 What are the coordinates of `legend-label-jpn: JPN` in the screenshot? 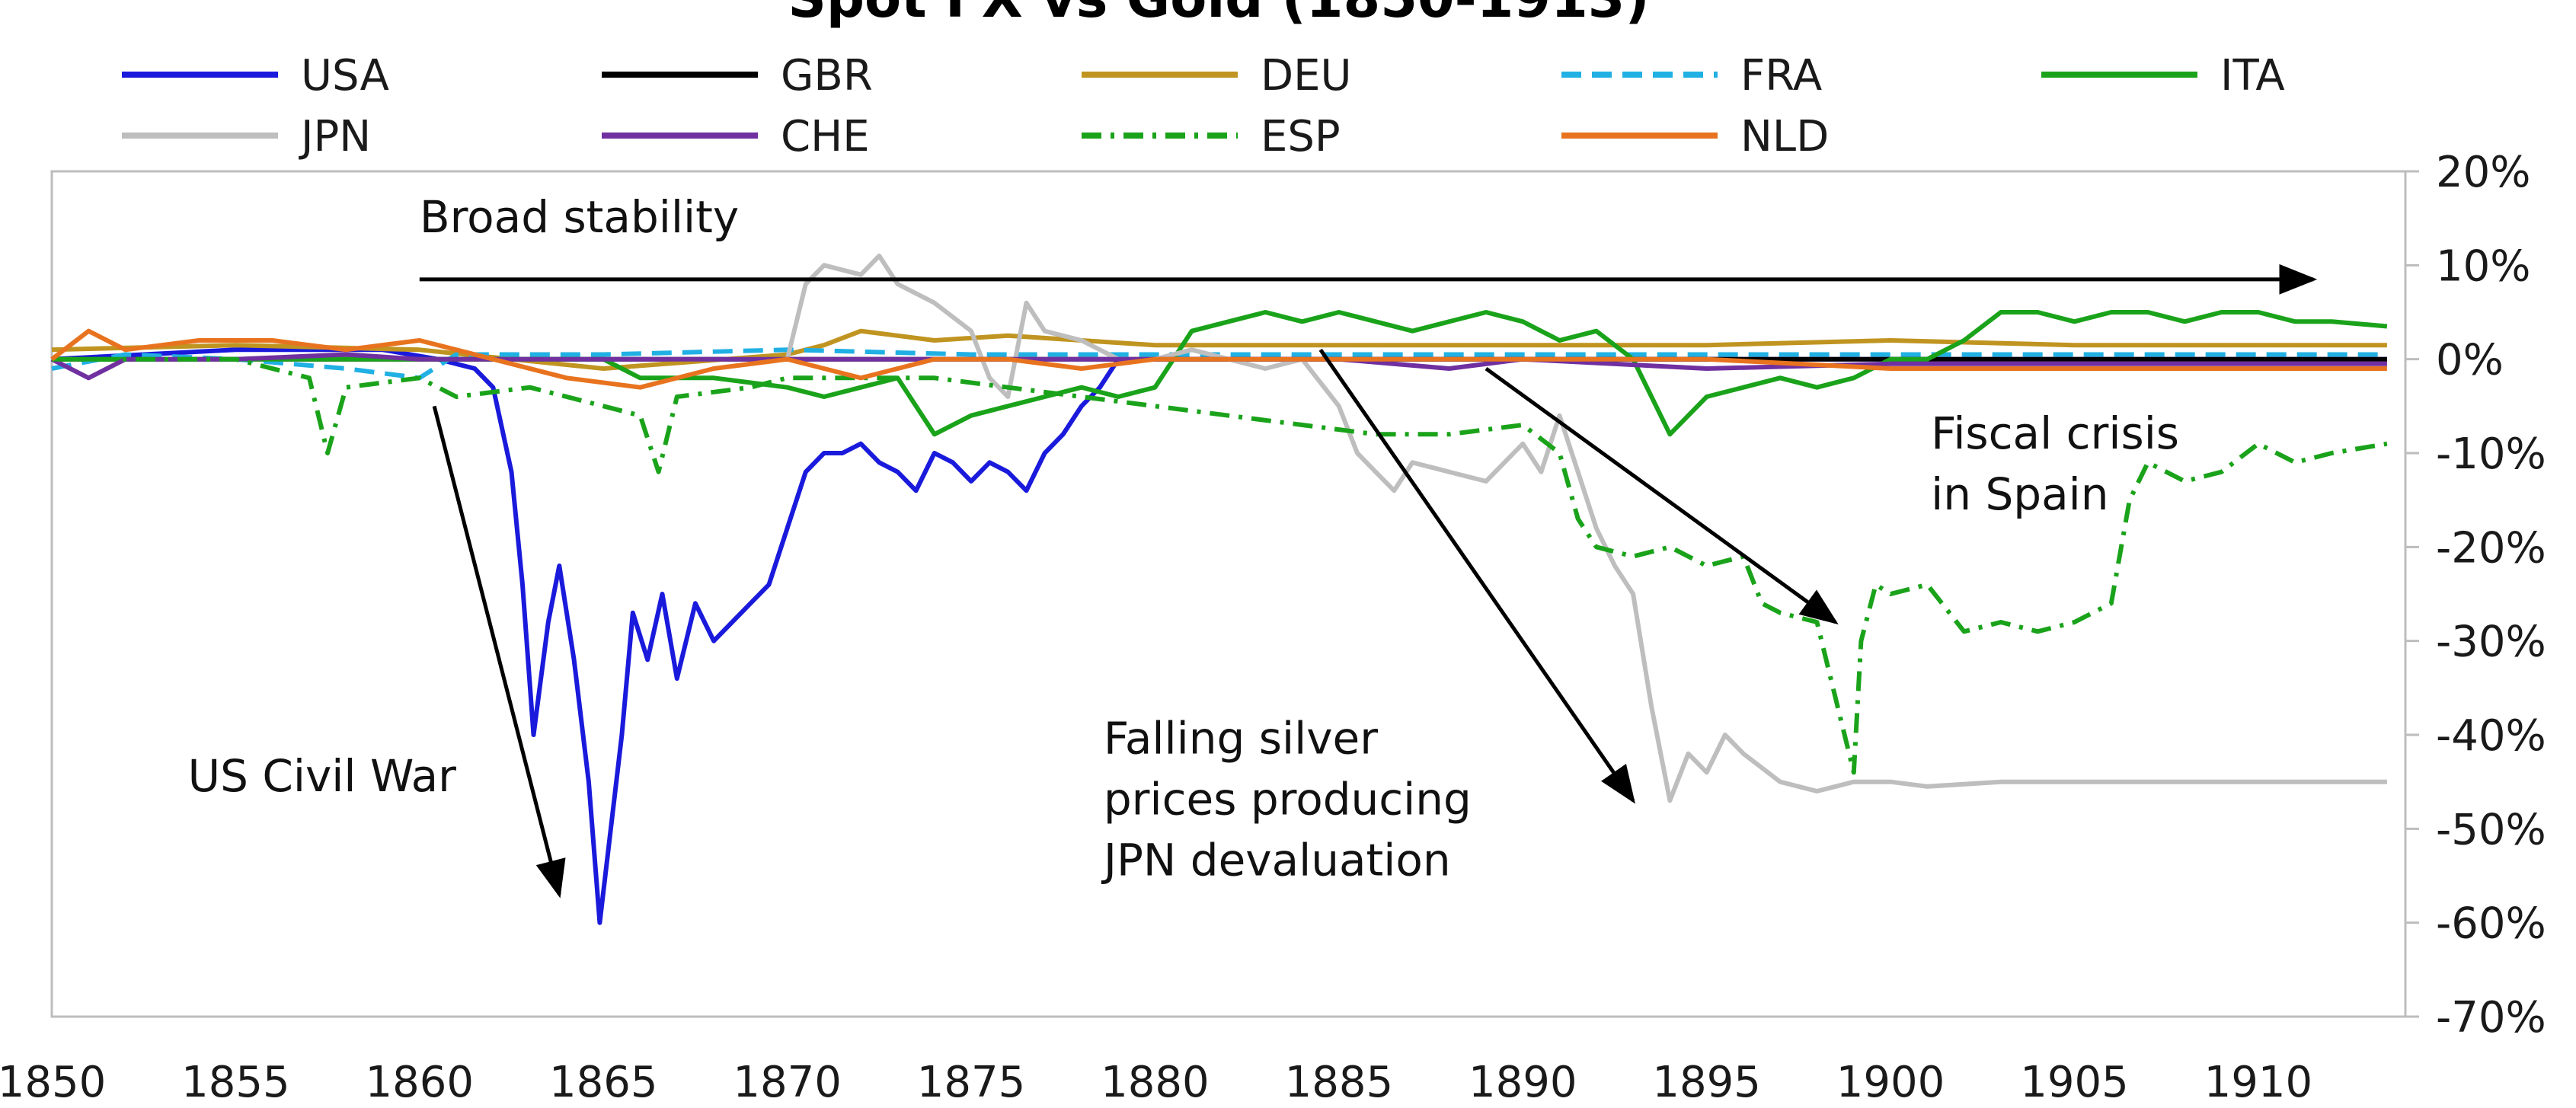 It's located at (335, 136).